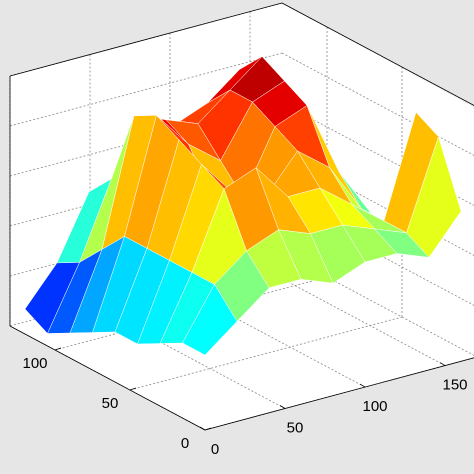 The height and width of the screenshot is (474, 474). What do you see at coordinates (110, 403) in the screenshot?
I see `y-tick-label: 50` at bounding box center [110, 403].